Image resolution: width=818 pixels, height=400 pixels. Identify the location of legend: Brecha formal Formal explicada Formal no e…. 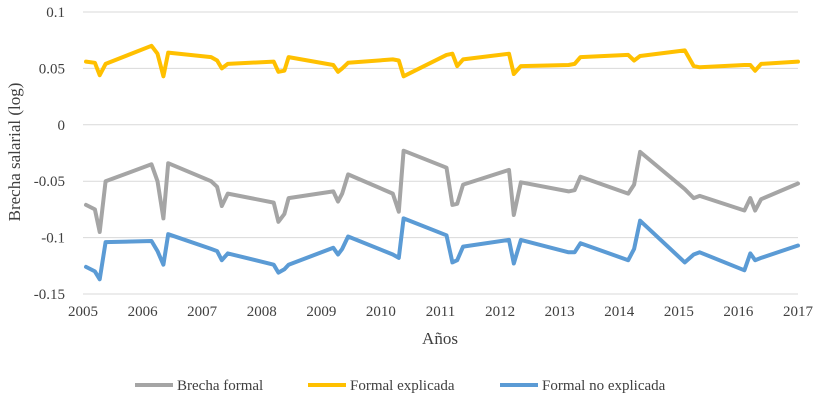
(400, 386).